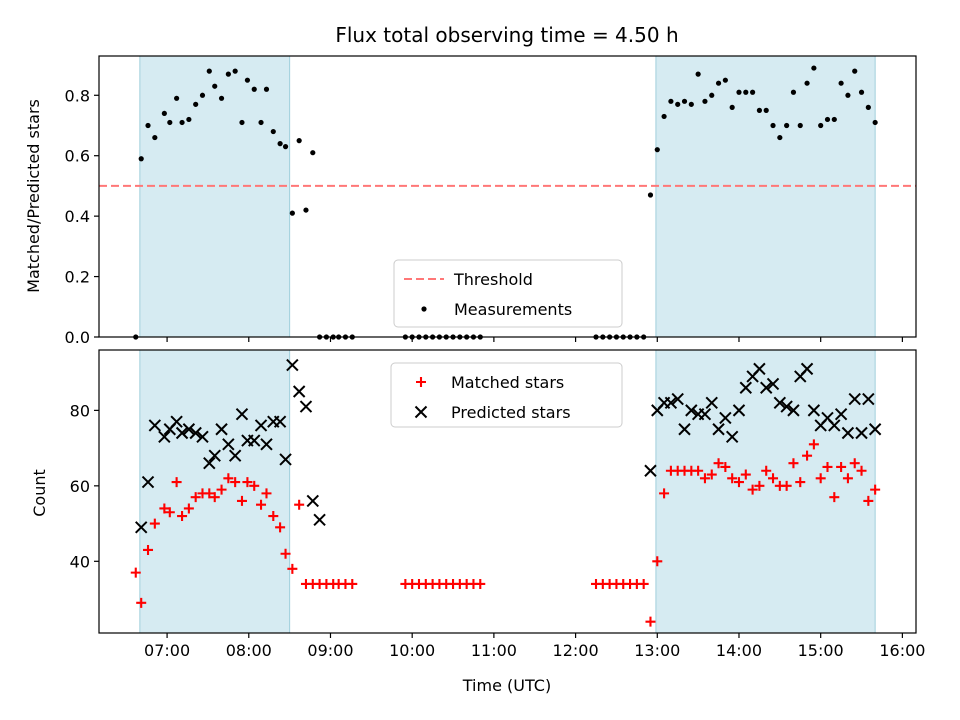  Describe the element at coordinates (513, 309) in the screenshot. I see `top-legend-label-1: Measurements` at that location.